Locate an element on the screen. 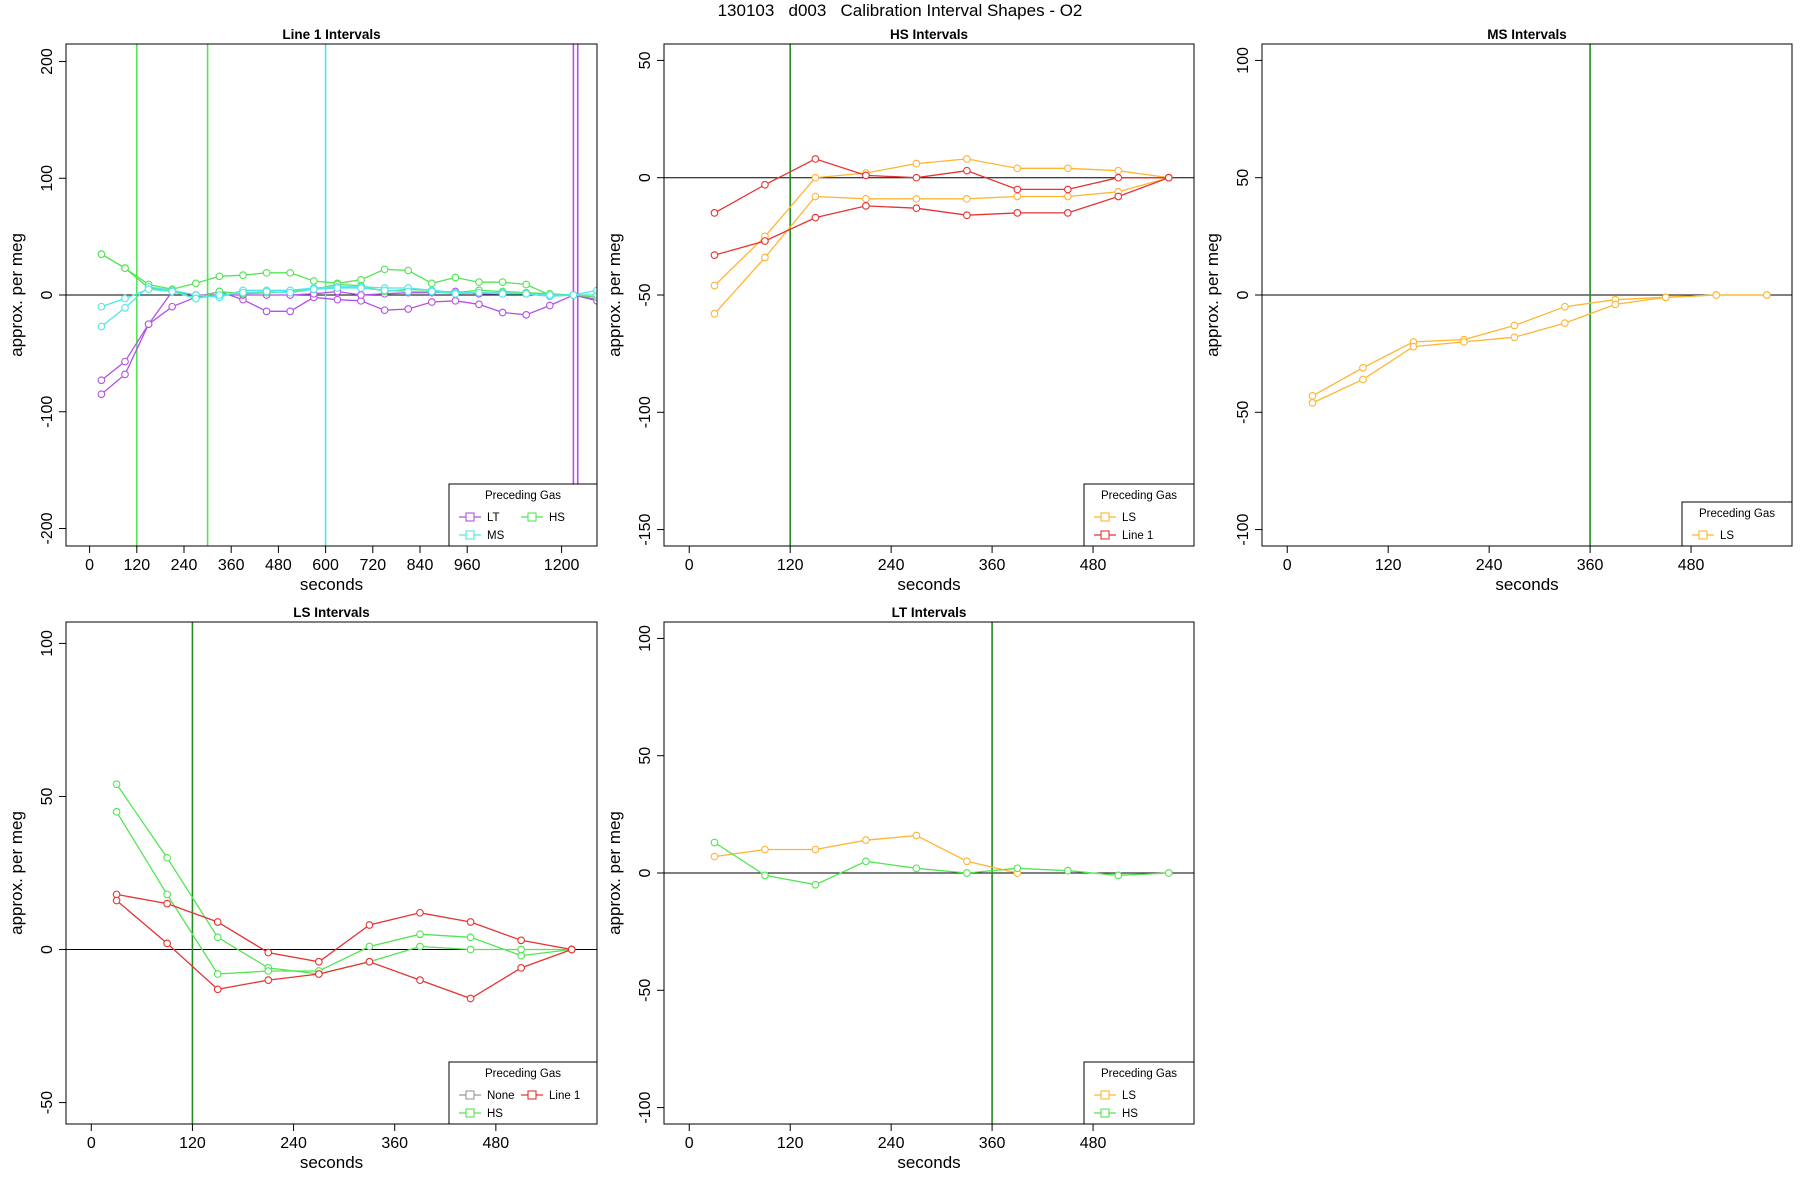 The height and width of the screenshot is (1200, 1800). plot-frame is located at coordinates (929, 295).